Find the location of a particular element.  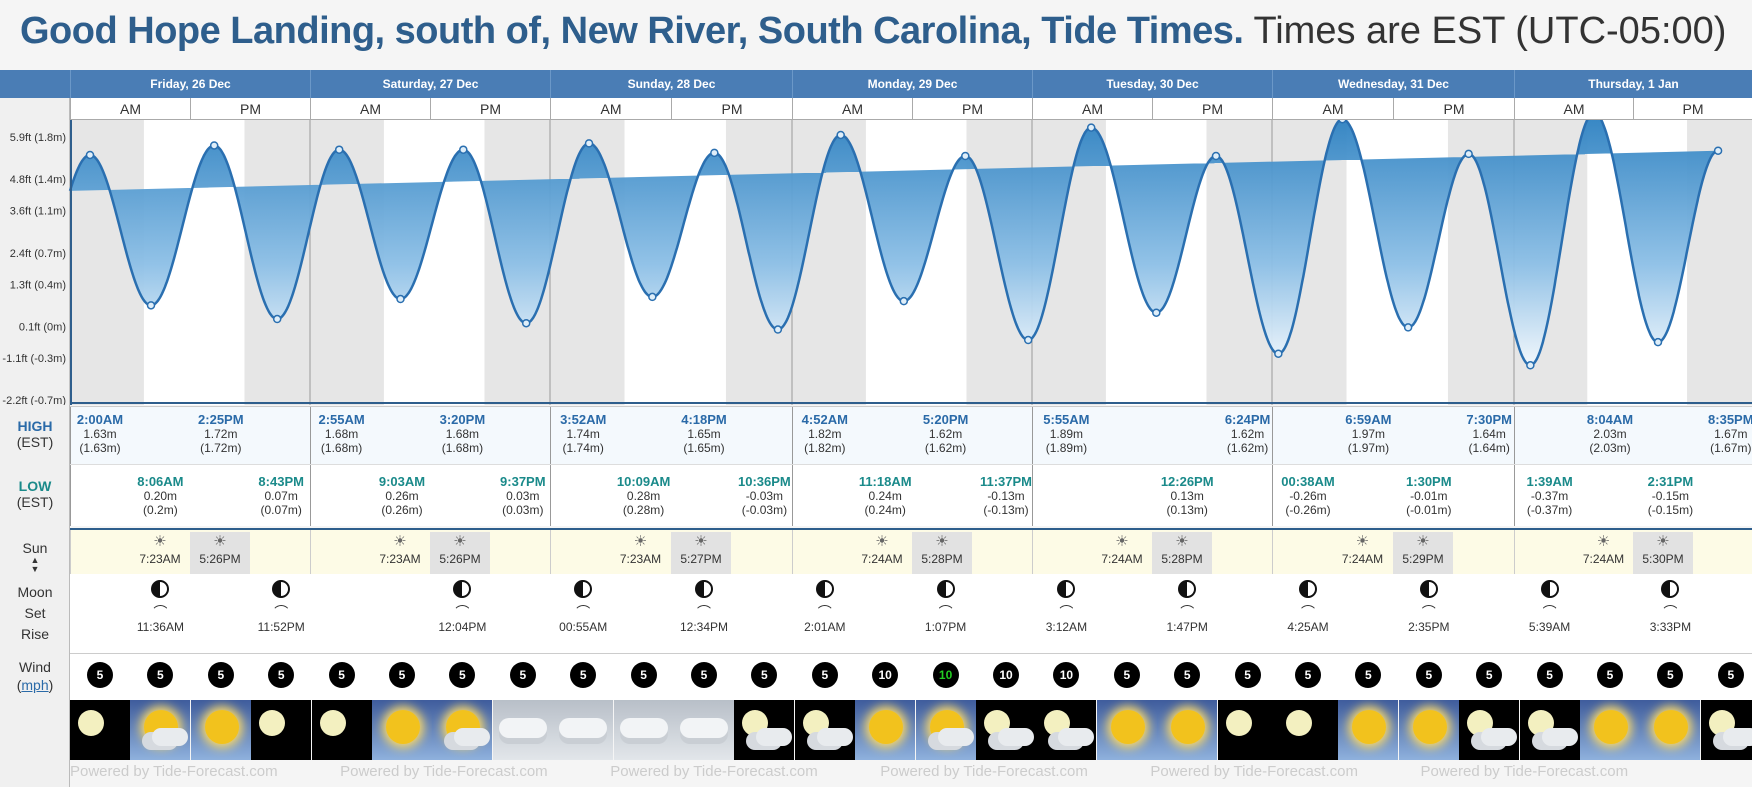

high-value-paren: (1.82m) is located at coordinates (825, 448).